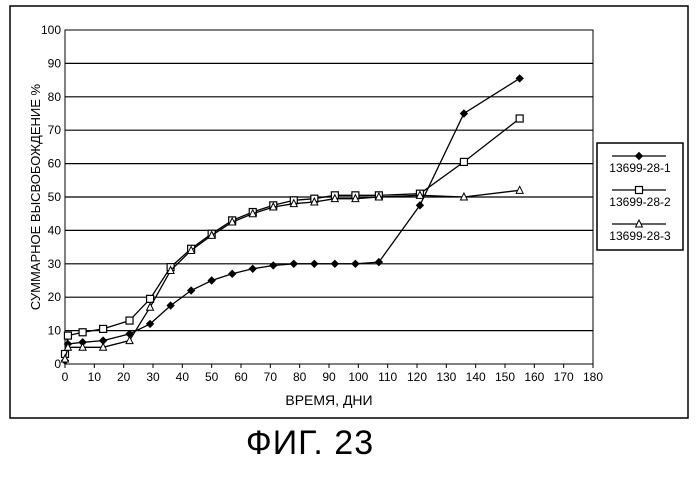 Image resolution: width=700 pixels, height=477 pixels. What do you see at coordinates (387, 377) in the screenshot?
I see `x-tick-label: 110` at bounding box center [387, 377].